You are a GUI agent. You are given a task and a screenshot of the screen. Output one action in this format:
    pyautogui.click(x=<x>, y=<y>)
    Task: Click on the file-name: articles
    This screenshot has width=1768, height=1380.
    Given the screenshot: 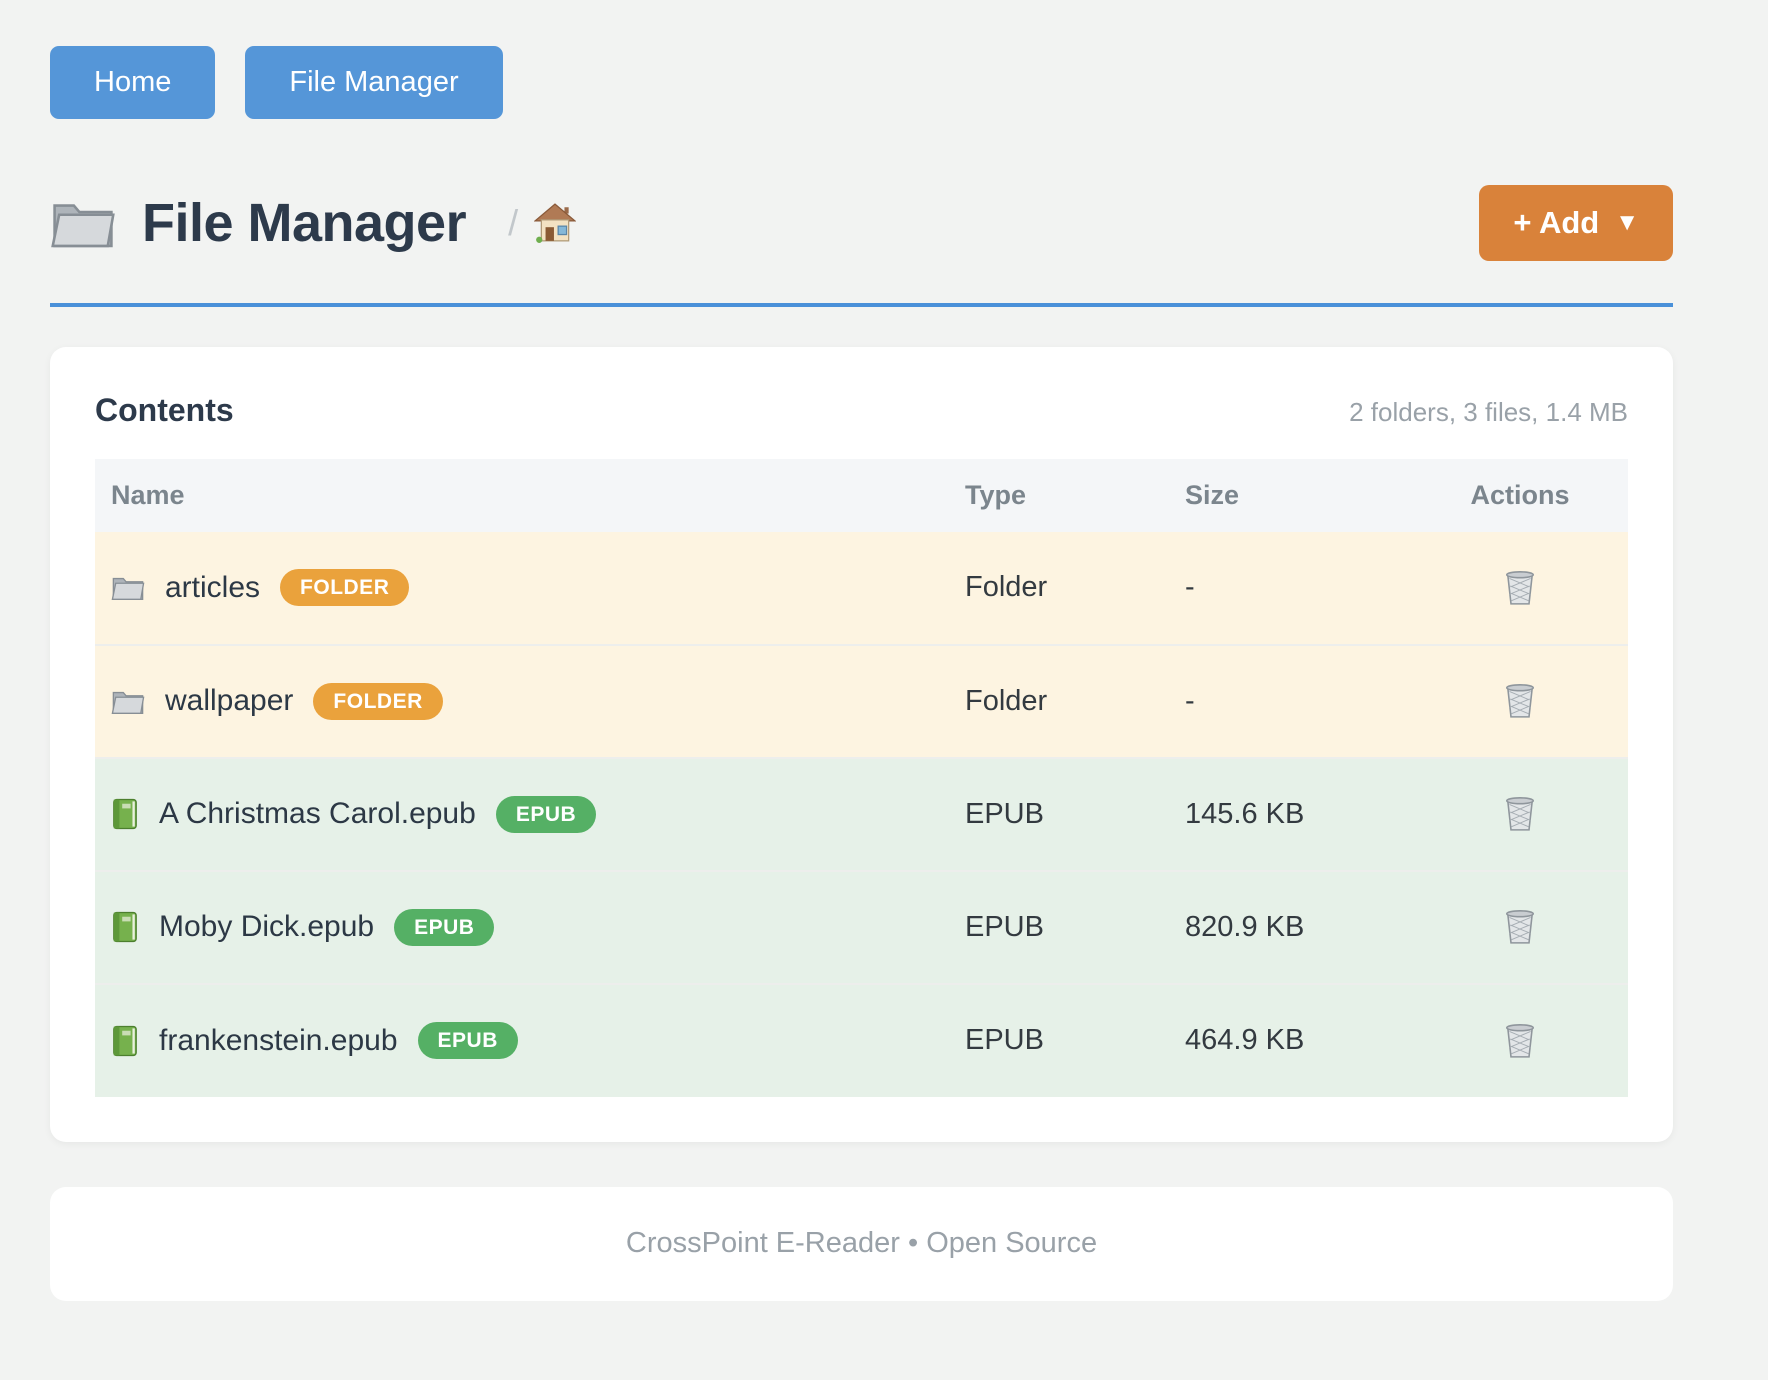 What is the action you would take?
    pyautogui.click(x=213, y=587)
    